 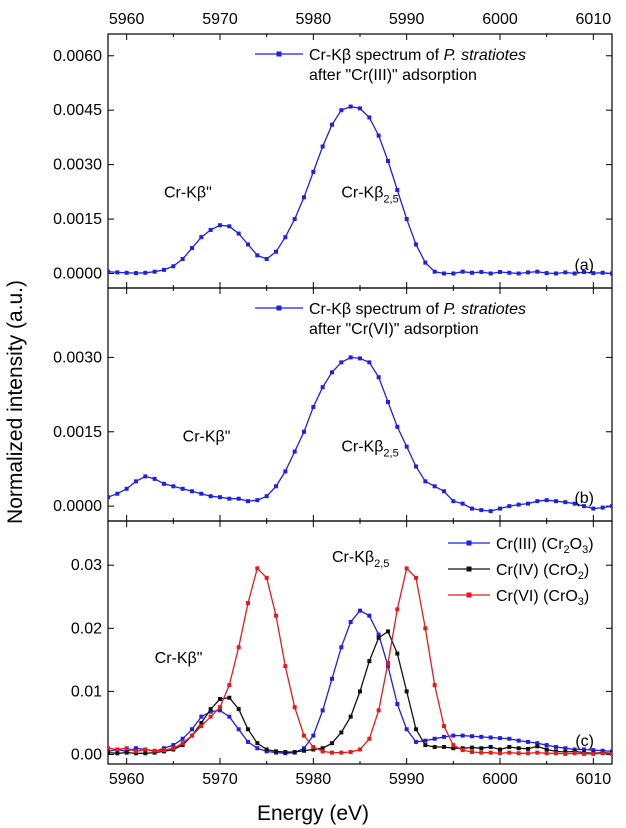 What do you see at coordinates (220, 19) in the screenshot?
I see `top-x-tick-label: 5970` at bounding box center [220, 19].